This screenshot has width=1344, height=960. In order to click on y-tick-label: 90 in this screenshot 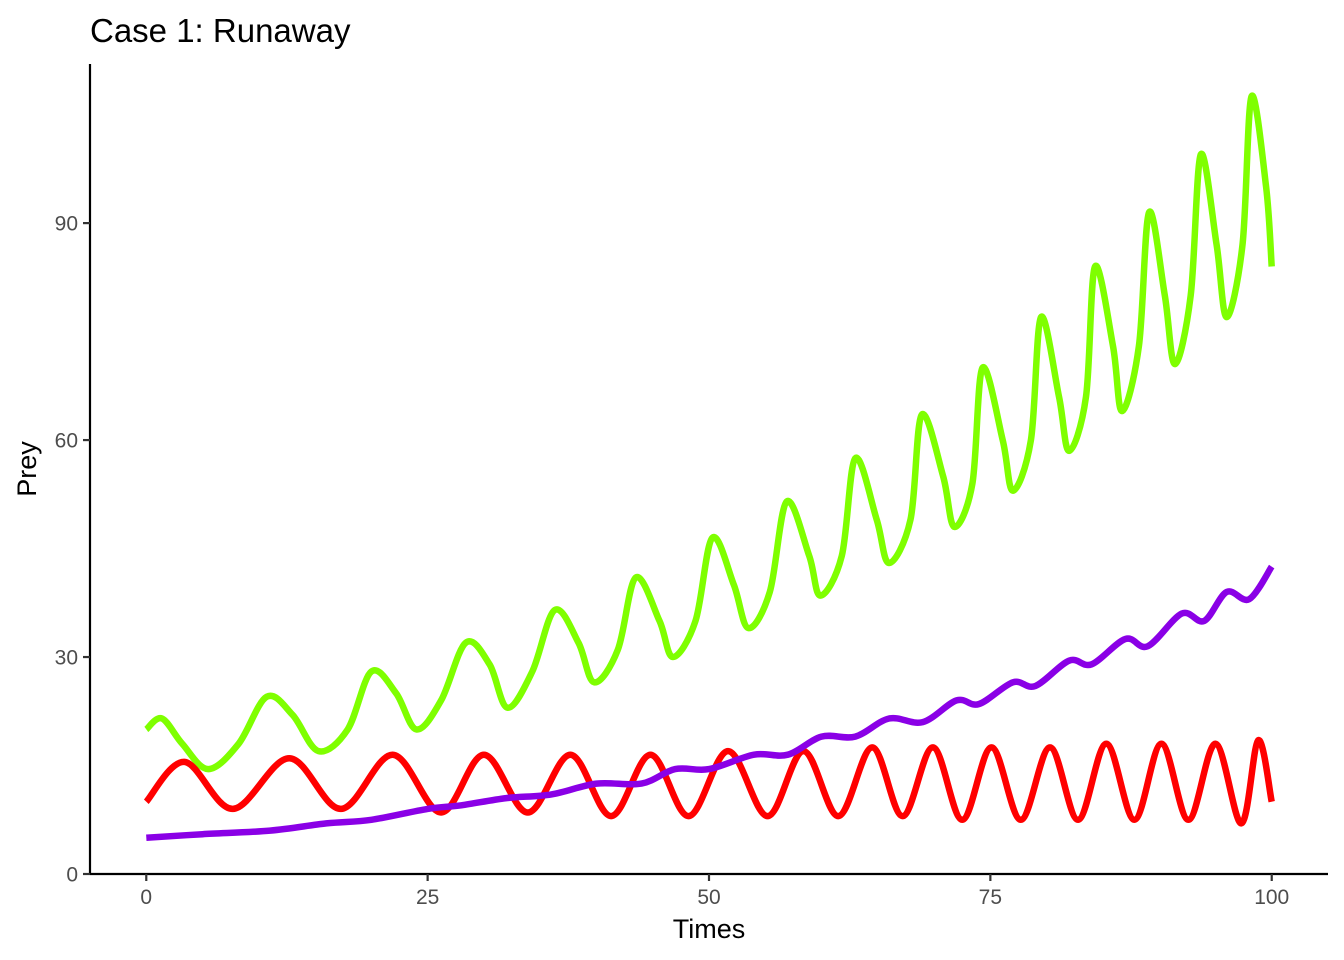, I will do `click(66, 224)`.